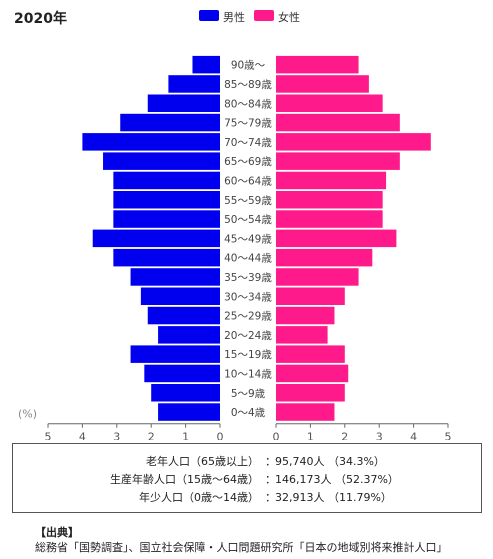 This screenshot has width=493, height=559. I want to click on summary-row-working-age: 生産年齢人口（15歳〜64歳） ： 146,173人 （52.37%）, so click(247, 479).